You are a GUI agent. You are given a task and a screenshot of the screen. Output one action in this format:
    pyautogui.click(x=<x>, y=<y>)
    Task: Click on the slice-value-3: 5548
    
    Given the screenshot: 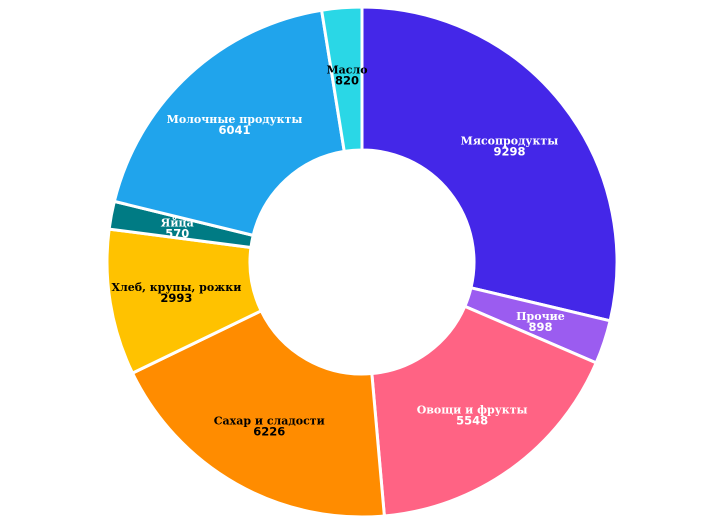 What is the action you would take?
    pyautogui.click(x=472, y=420)
    